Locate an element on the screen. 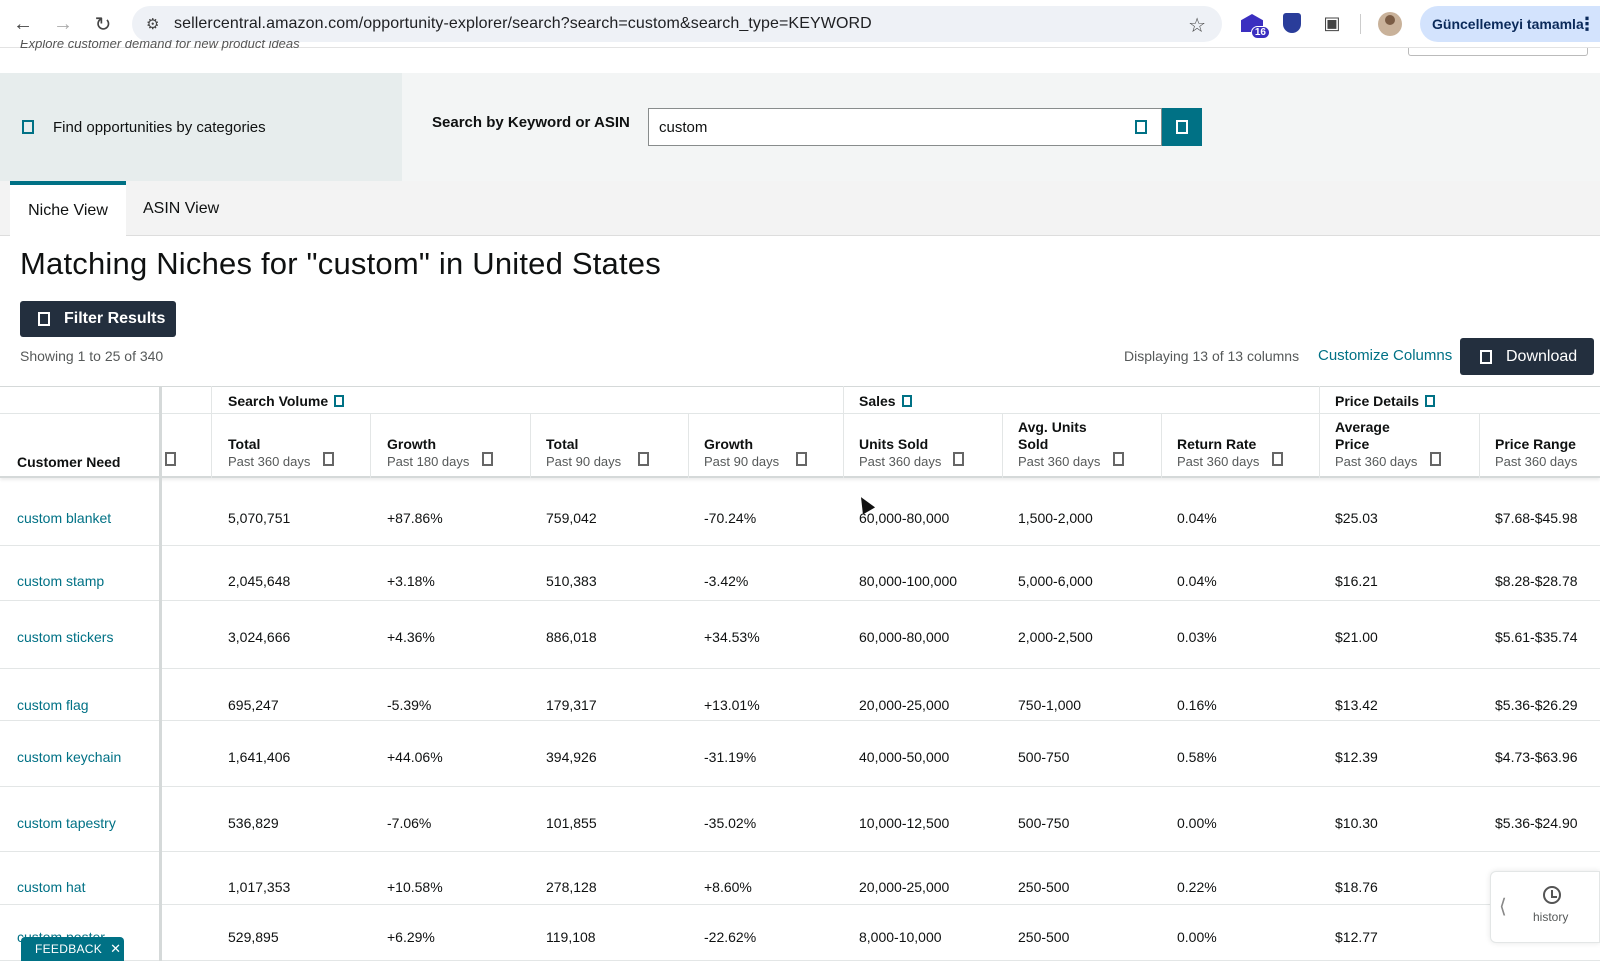 Image resolution: width=1600 pixels, height=961 pixels. search-button is located at coordinates (1182, 127).